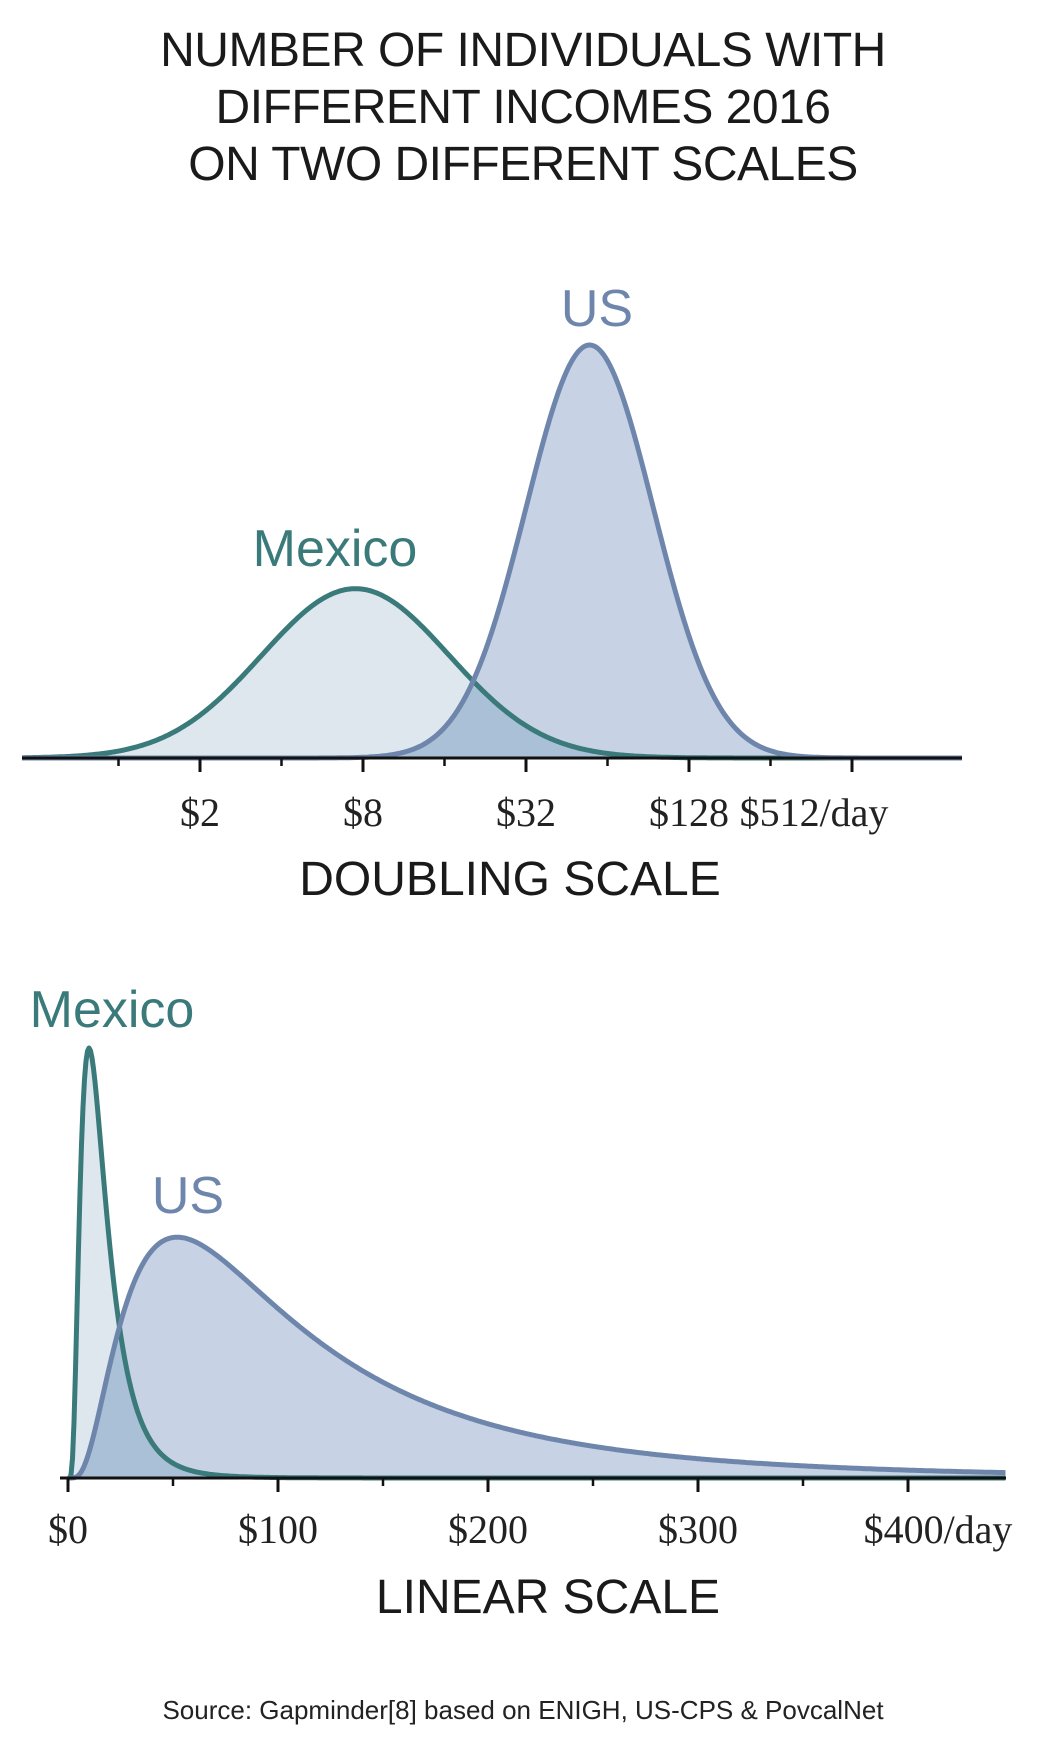  What do you see at coordinates (523, 164) in the screenshot?
I see `title-line-3: ON TWO DIFFERENT SCALES` at bounding box center [523, 164].